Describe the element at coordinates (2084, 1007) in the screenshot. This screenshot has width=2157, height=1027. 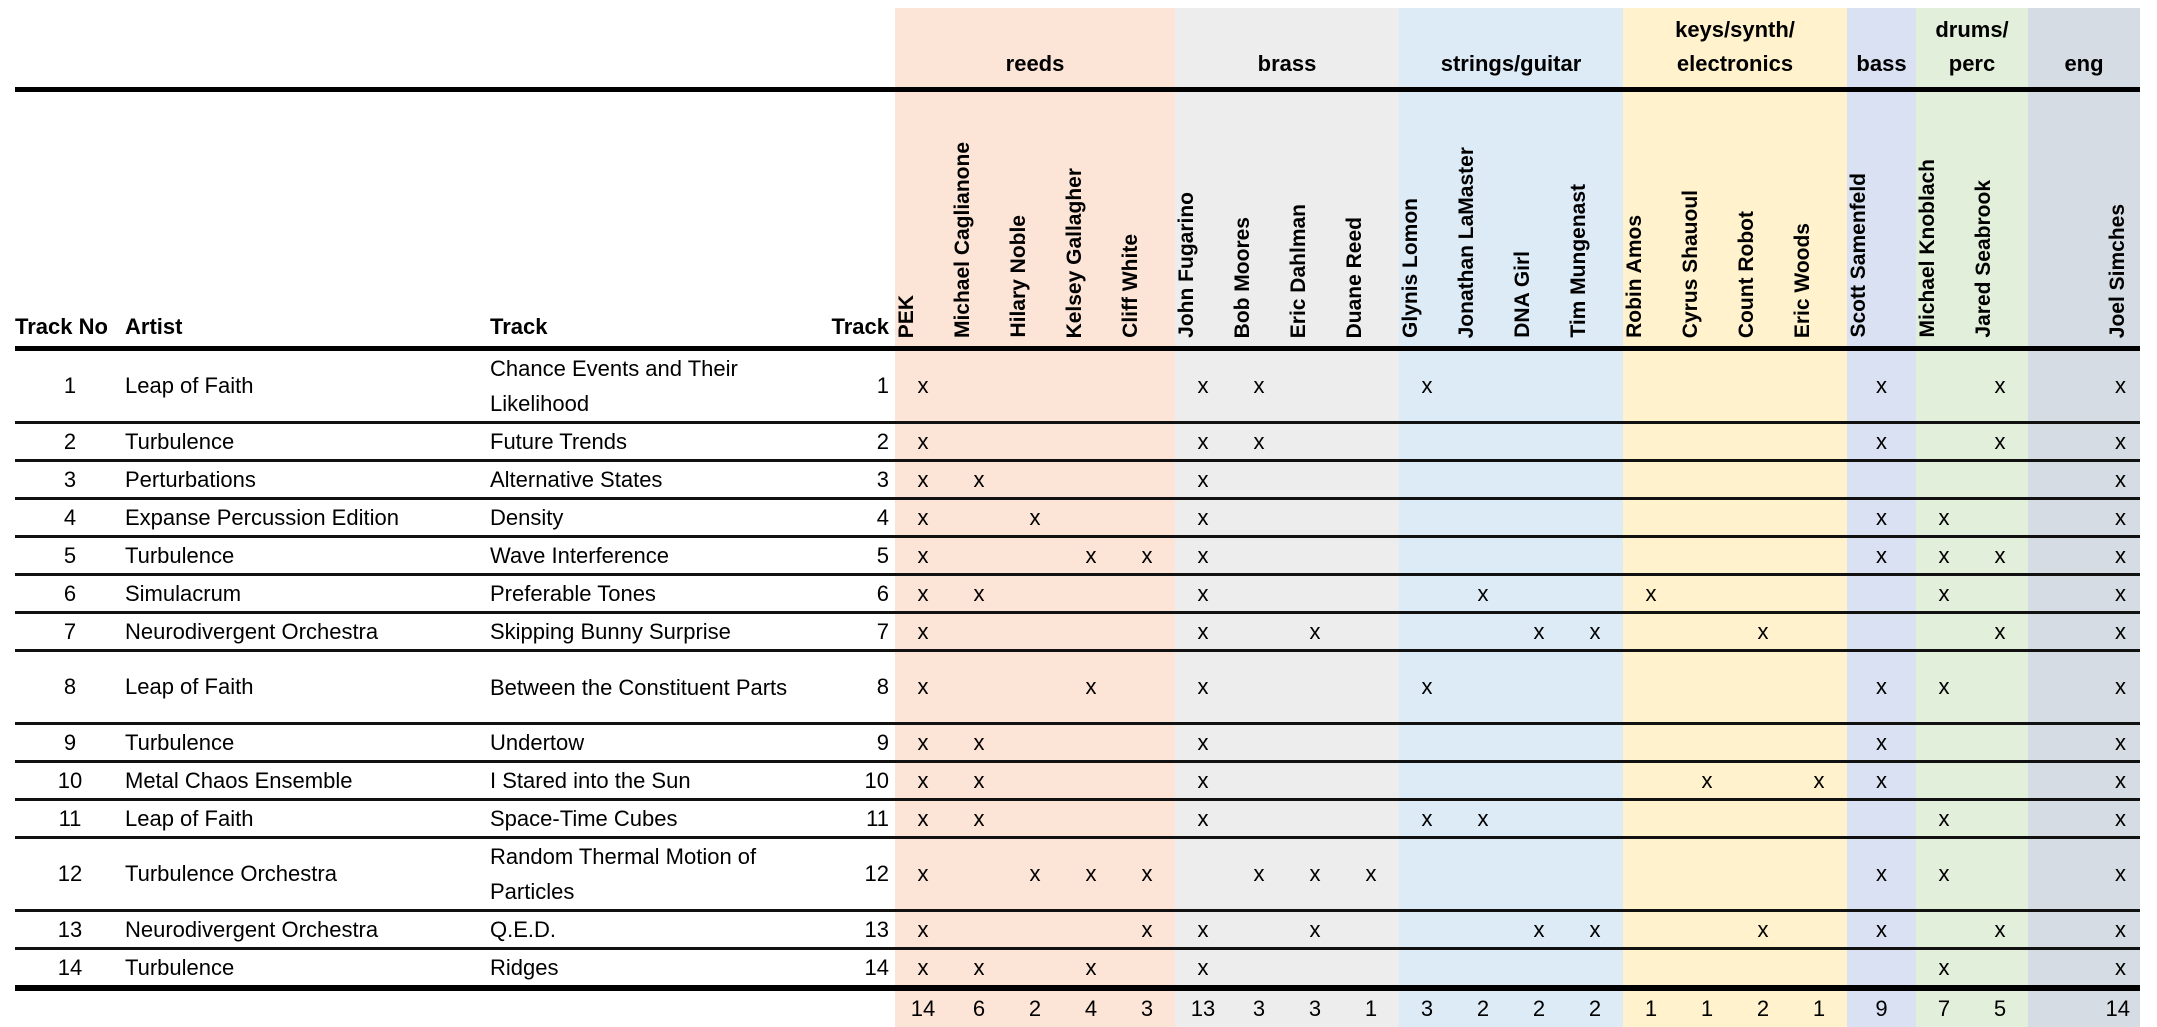
I see `total-count: 14` at that location.